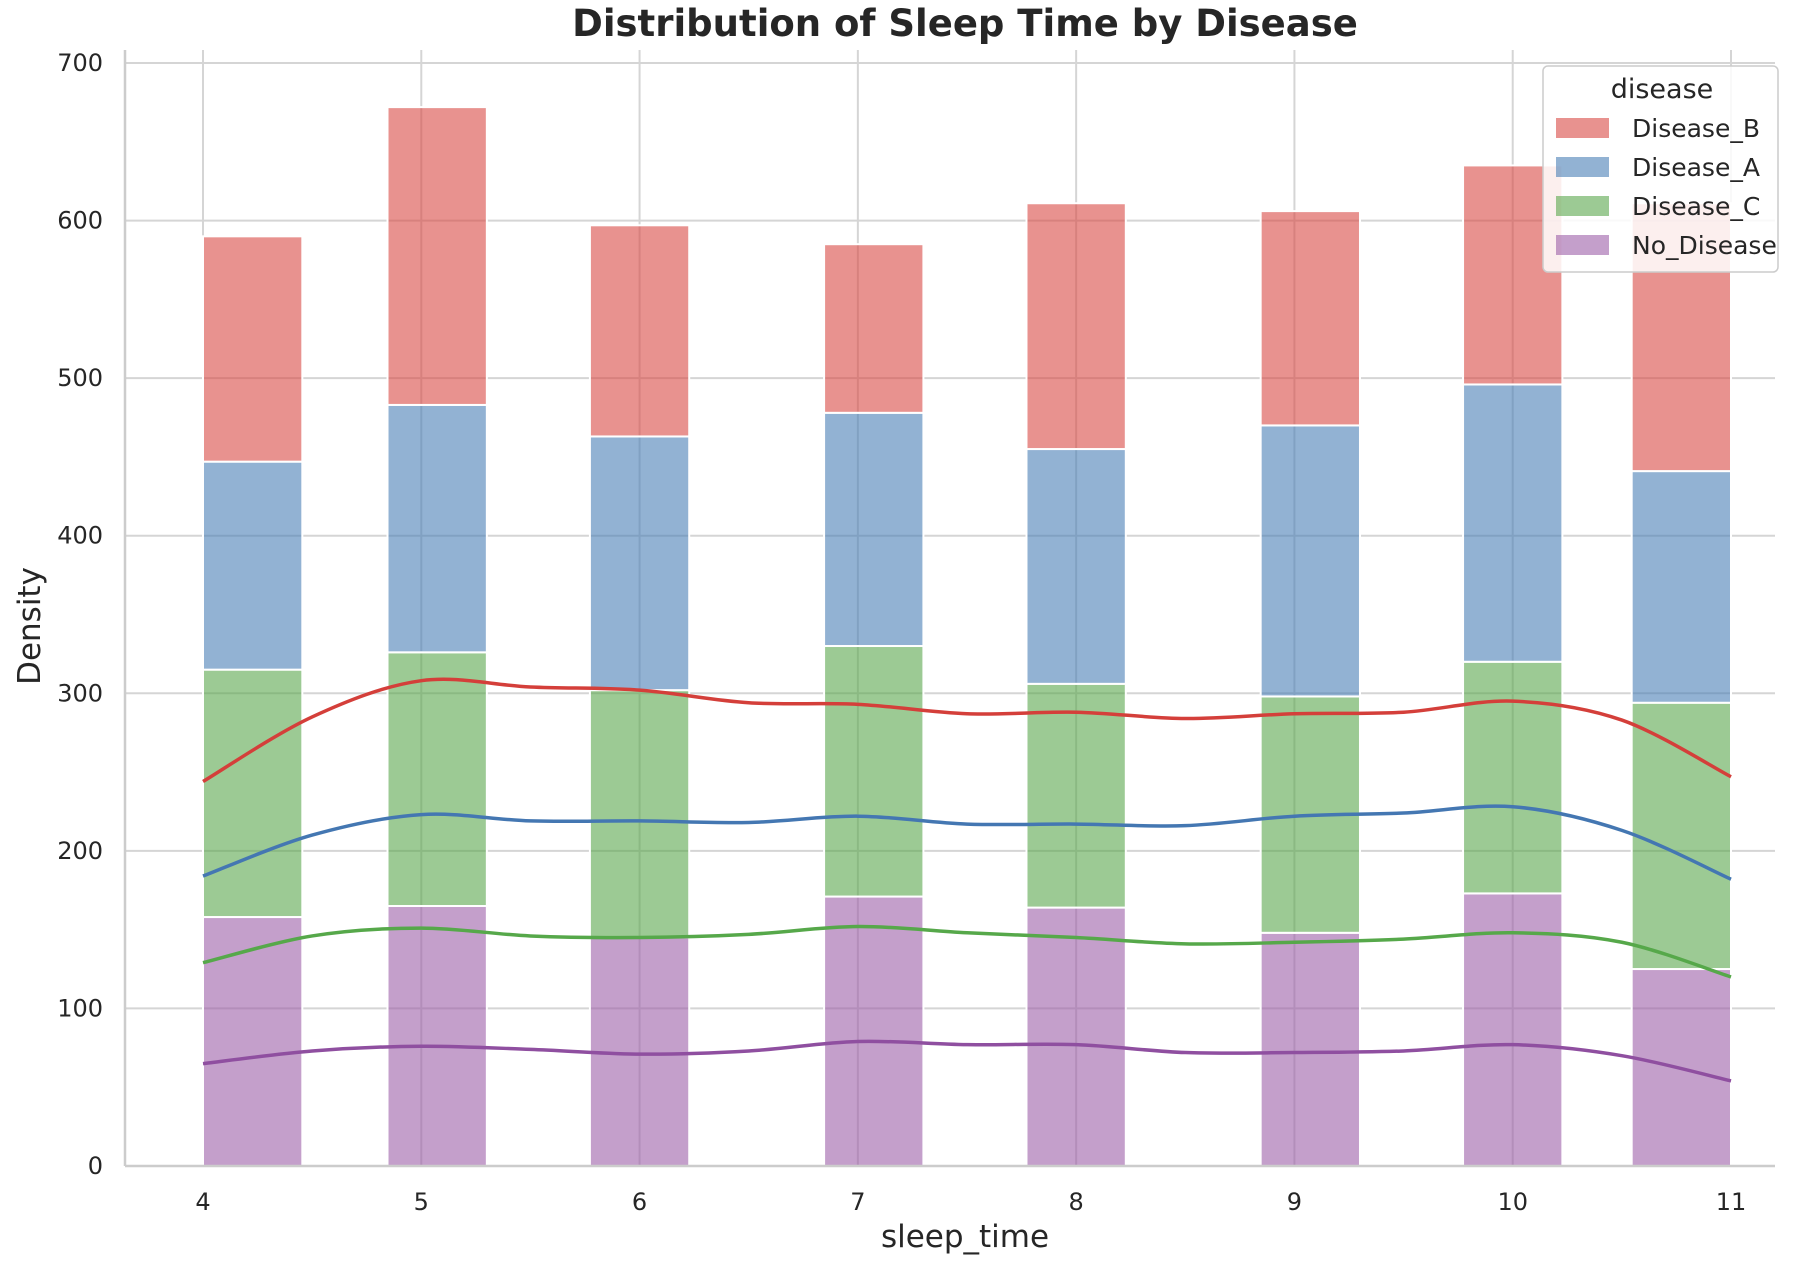  Describe the element at coordinates (421, 1202) in the screenshot. I see `x-tick-label: 5` at that location.